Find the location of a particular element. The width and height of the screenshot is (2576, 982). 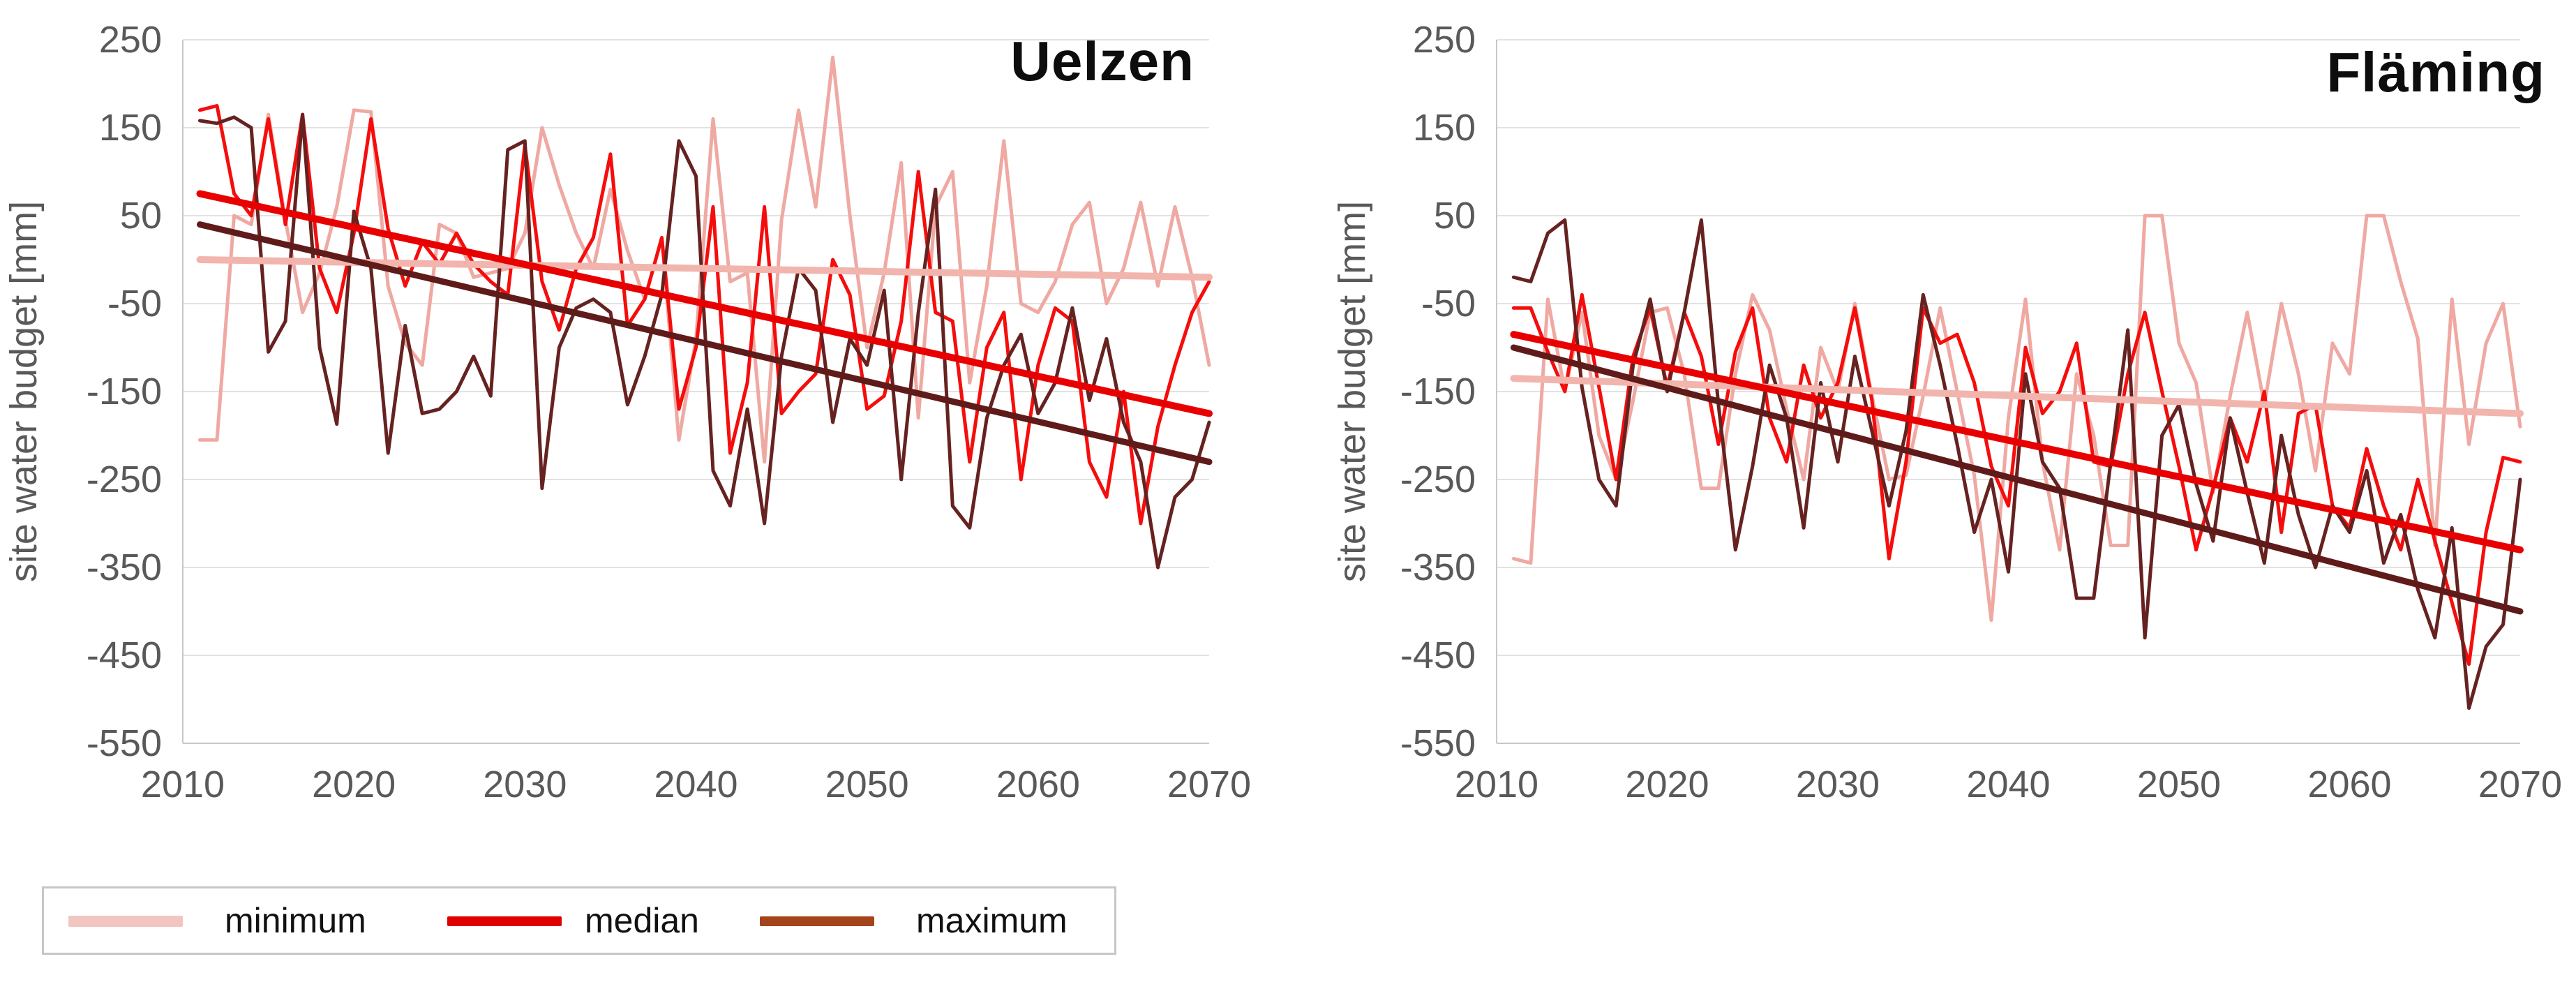

median-line-swatch is located at coordinates (504, 921).